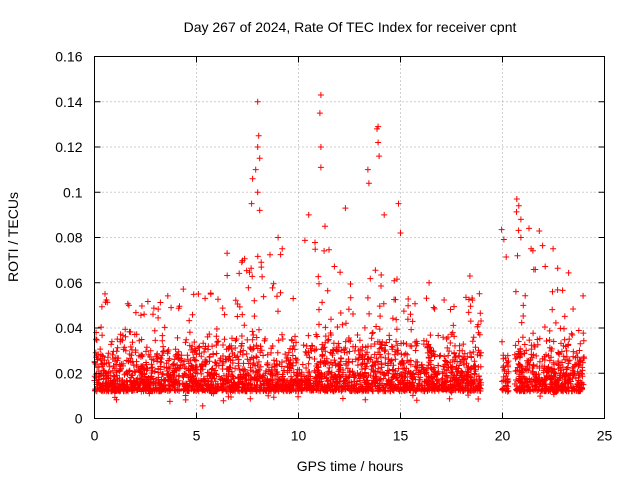  What do you see at coordinates (73, 192) in the screenshot?
I see `y-tick-label: 0.1` at bounding box center [73, 192].